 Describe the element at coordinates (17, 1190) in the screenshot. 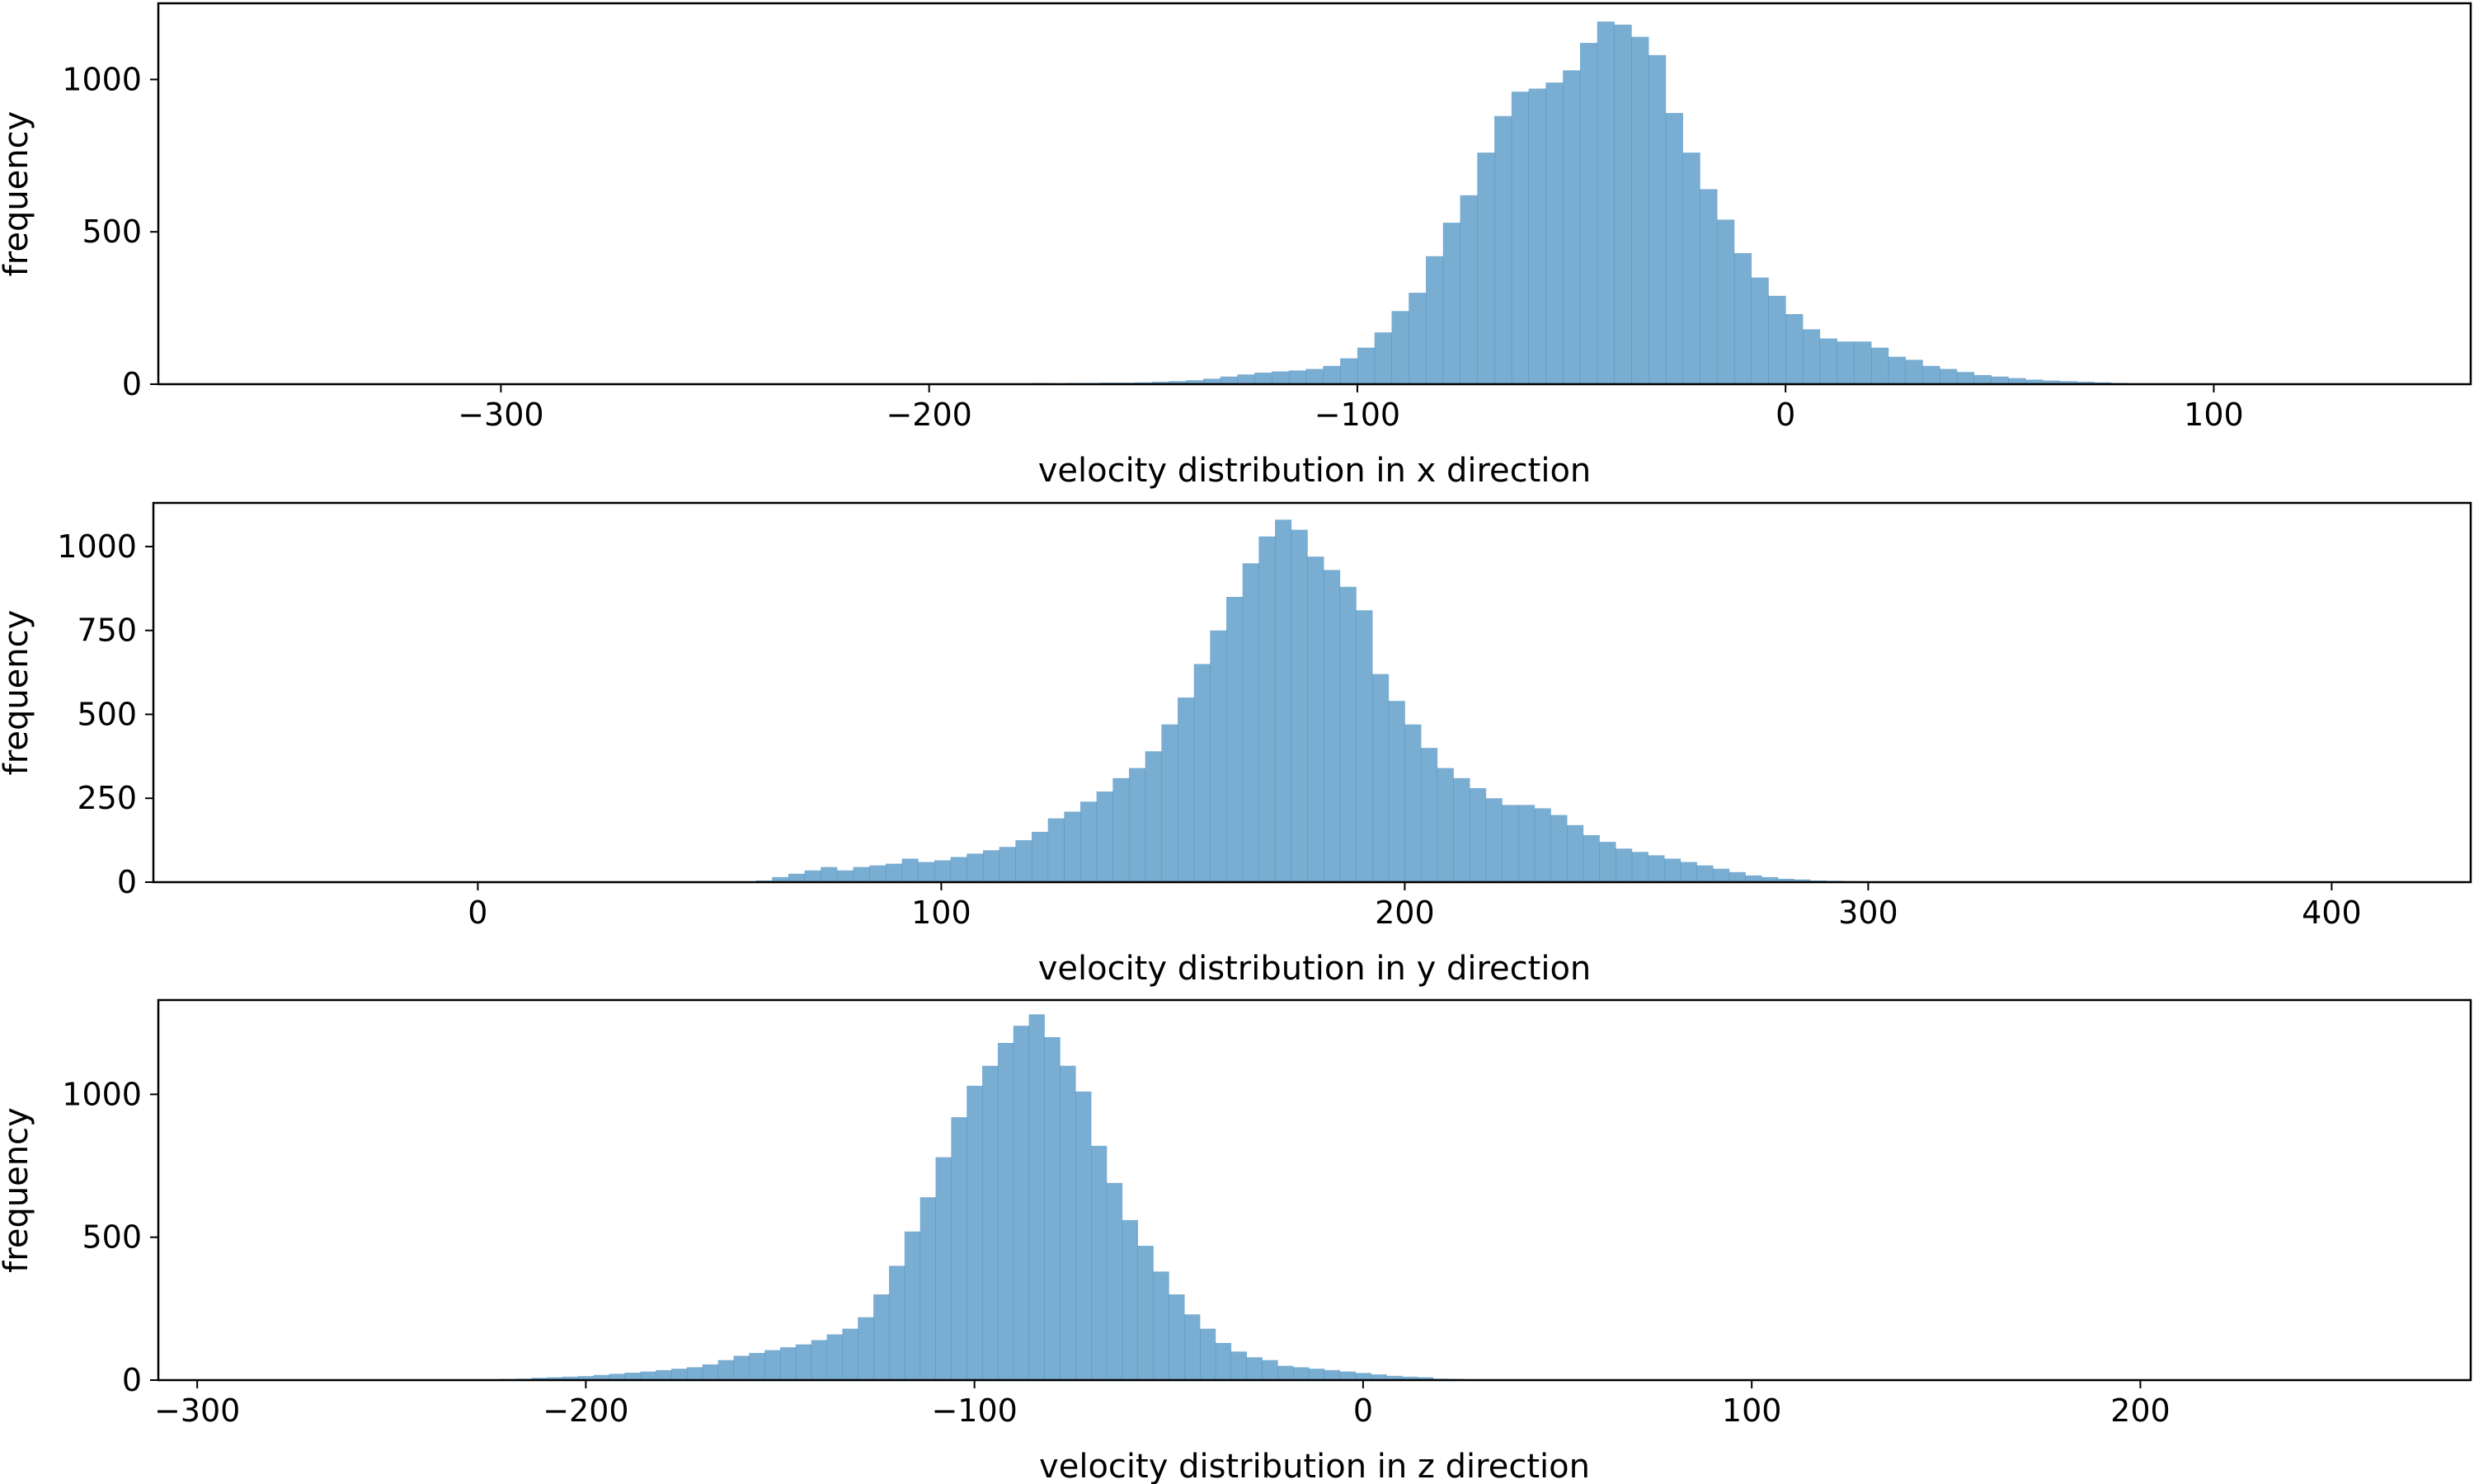

I see `y-axis-label: frequency` at that location.